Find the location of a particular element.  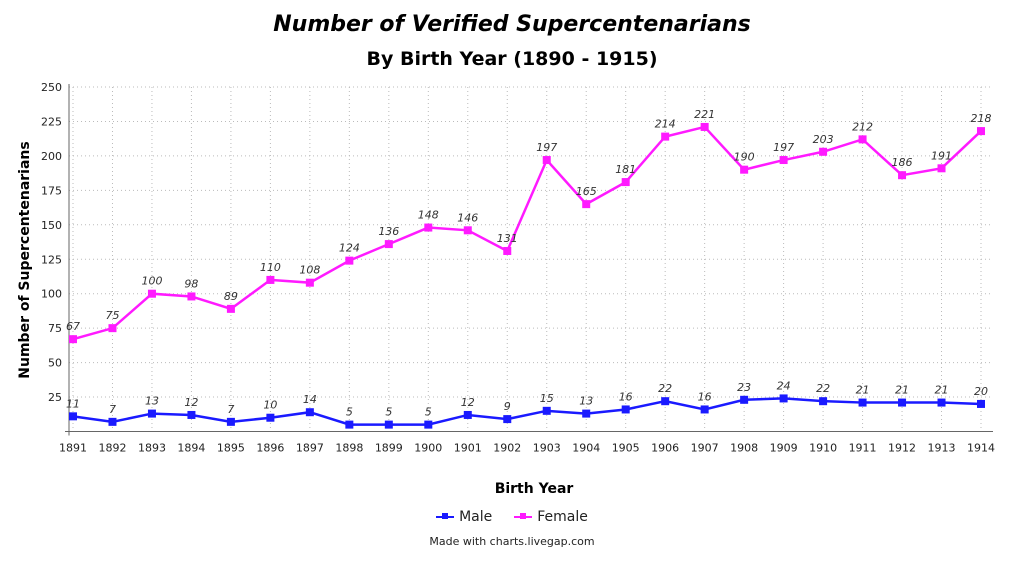

female-data-label: 89 is located at coordinates (231, 296).